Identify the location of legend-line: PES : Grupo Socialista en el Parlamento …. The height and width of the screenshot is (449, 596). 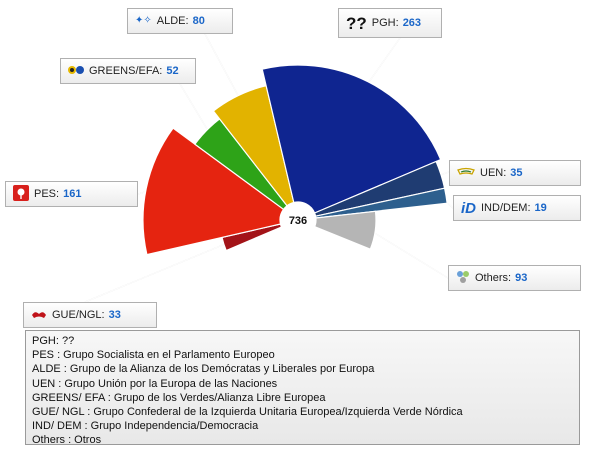
(153, 355).